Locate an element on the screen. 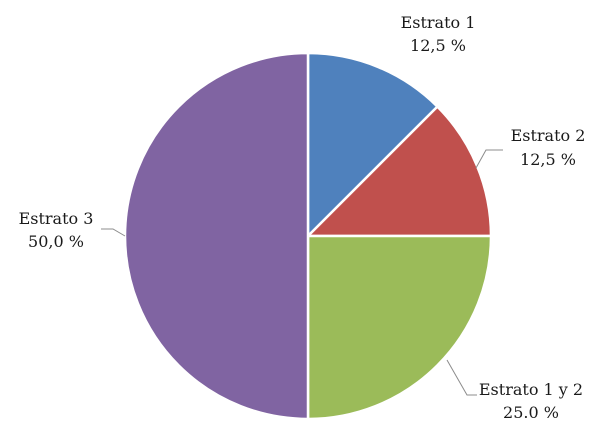 This screenshot has height=423, width=589. slice-label-estrato-1-y-2-name: Estrato 1 y 2 is located at coordinates (531, 389).